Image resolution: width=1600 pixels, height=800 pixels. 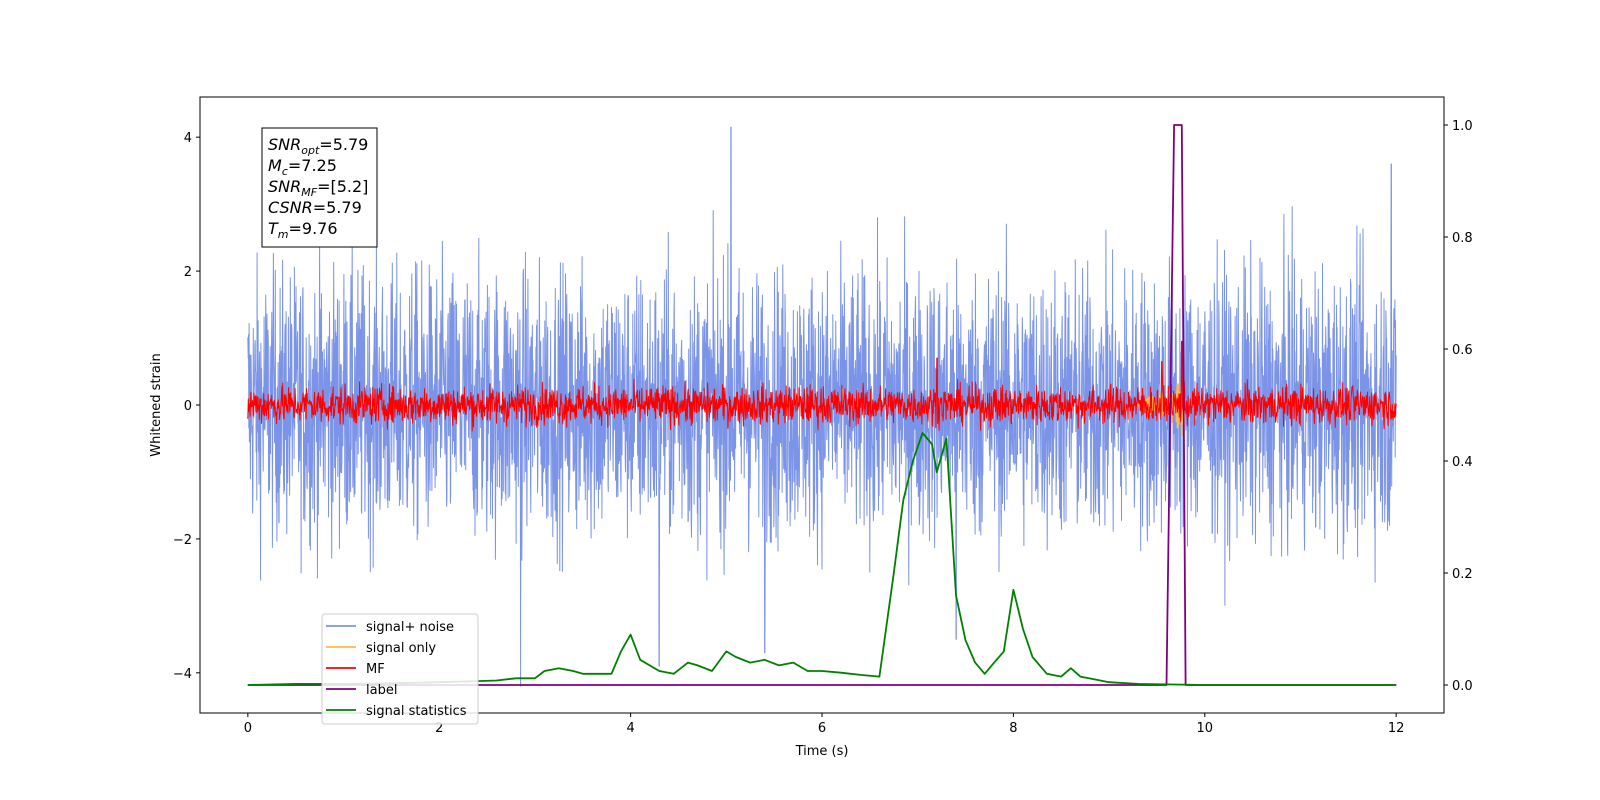 What do you see at coordinates (1462, 350) in the screenshot?
I see `y2-tick-label: 0.6` at bounding box center [1462, 350].